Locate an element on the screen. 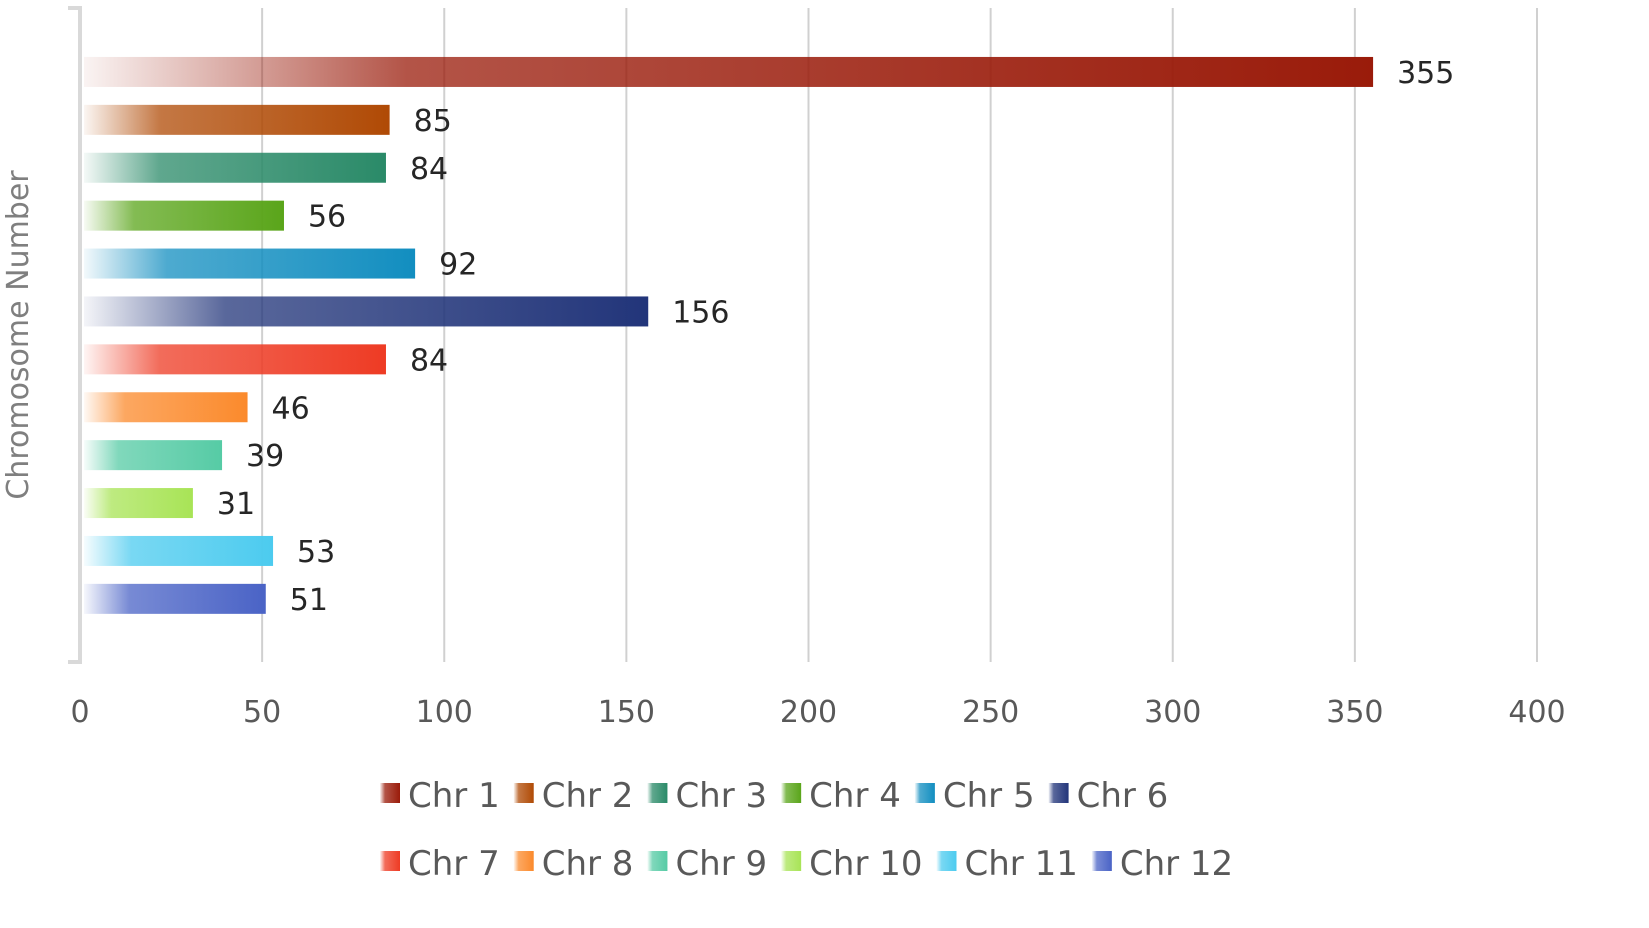 The height and width of the screenshot is (928, 1649). x-tick-label: 300 is located at coordinates (1172, 712).